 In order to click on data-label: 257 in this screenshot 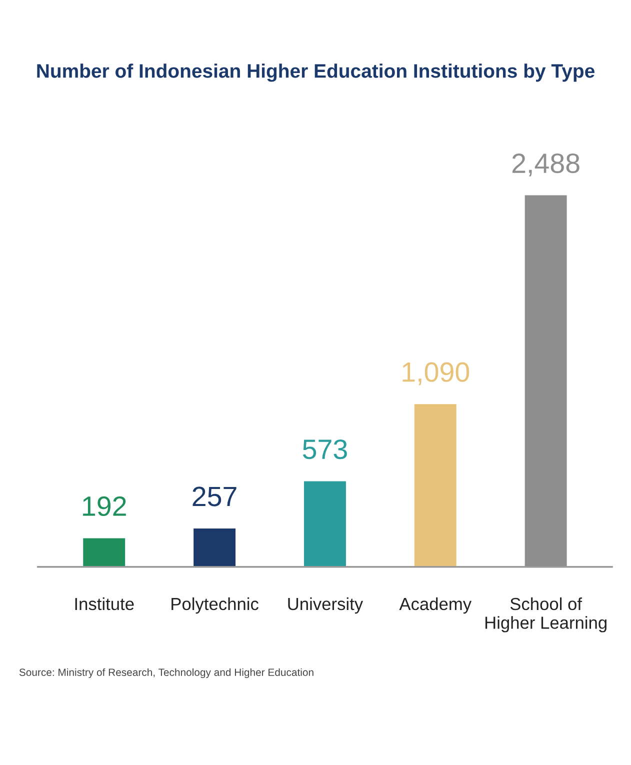, I will do `click(214, 496)`.